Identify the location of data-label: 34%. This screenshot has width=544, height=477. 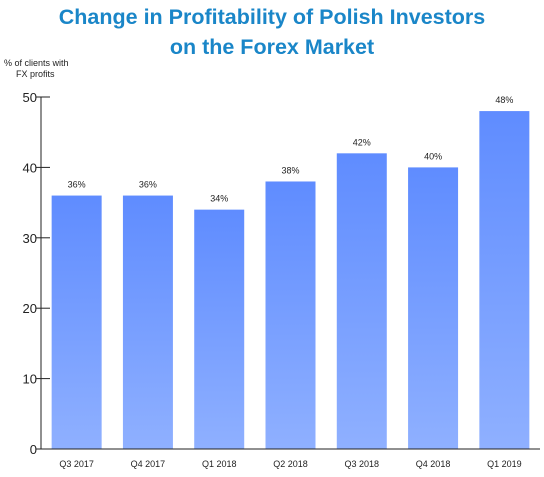
(219, 199).